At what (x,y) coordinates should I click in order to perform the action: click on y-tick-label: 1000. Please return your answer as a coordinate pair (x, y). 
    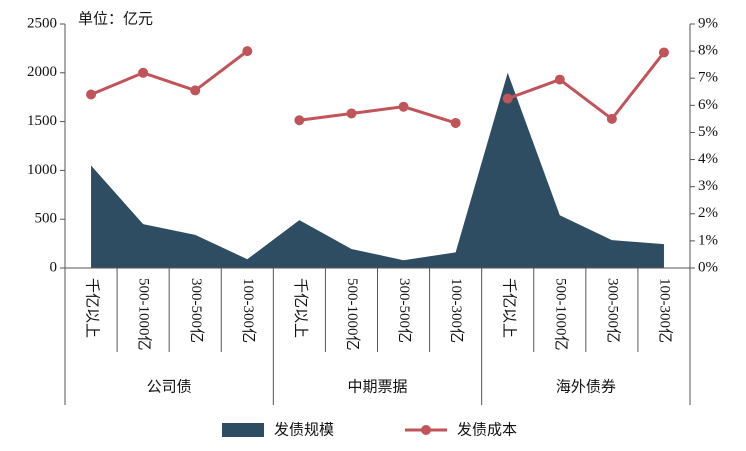
    Looking at the image, I should click on (42, 170).